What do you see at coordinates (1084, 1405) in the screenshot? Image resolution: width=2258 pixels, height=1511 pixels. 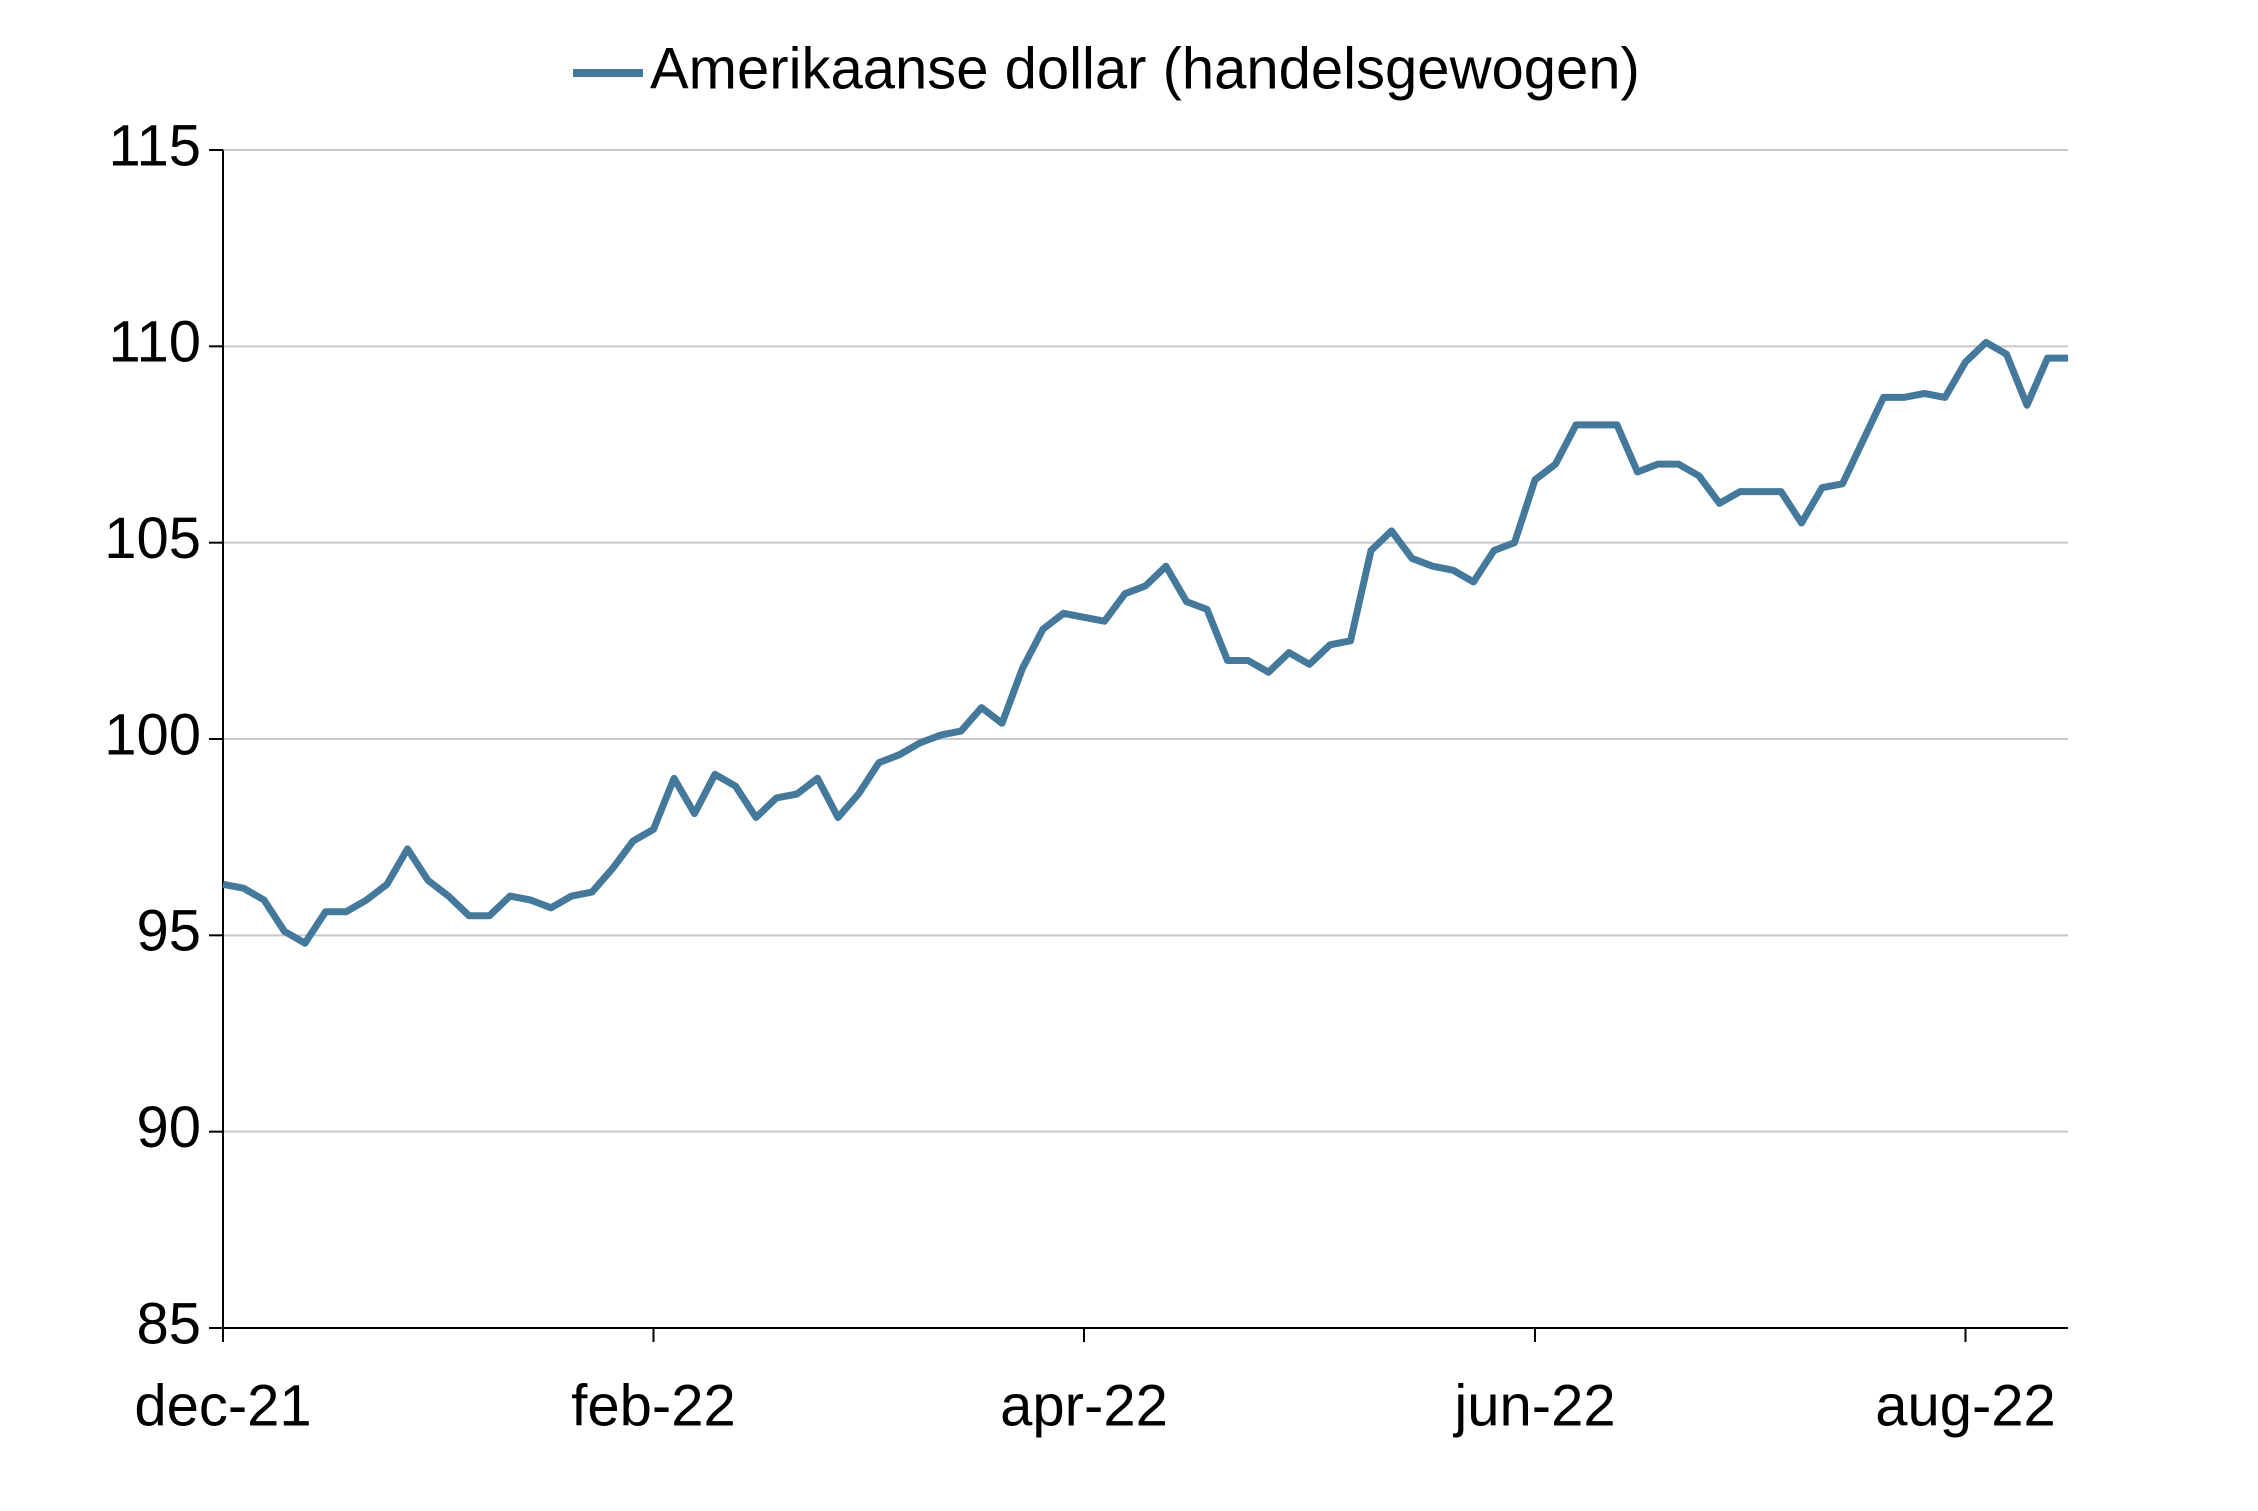 I see `x-tick-label: apr-22` at bounding box center [1084, 1405].